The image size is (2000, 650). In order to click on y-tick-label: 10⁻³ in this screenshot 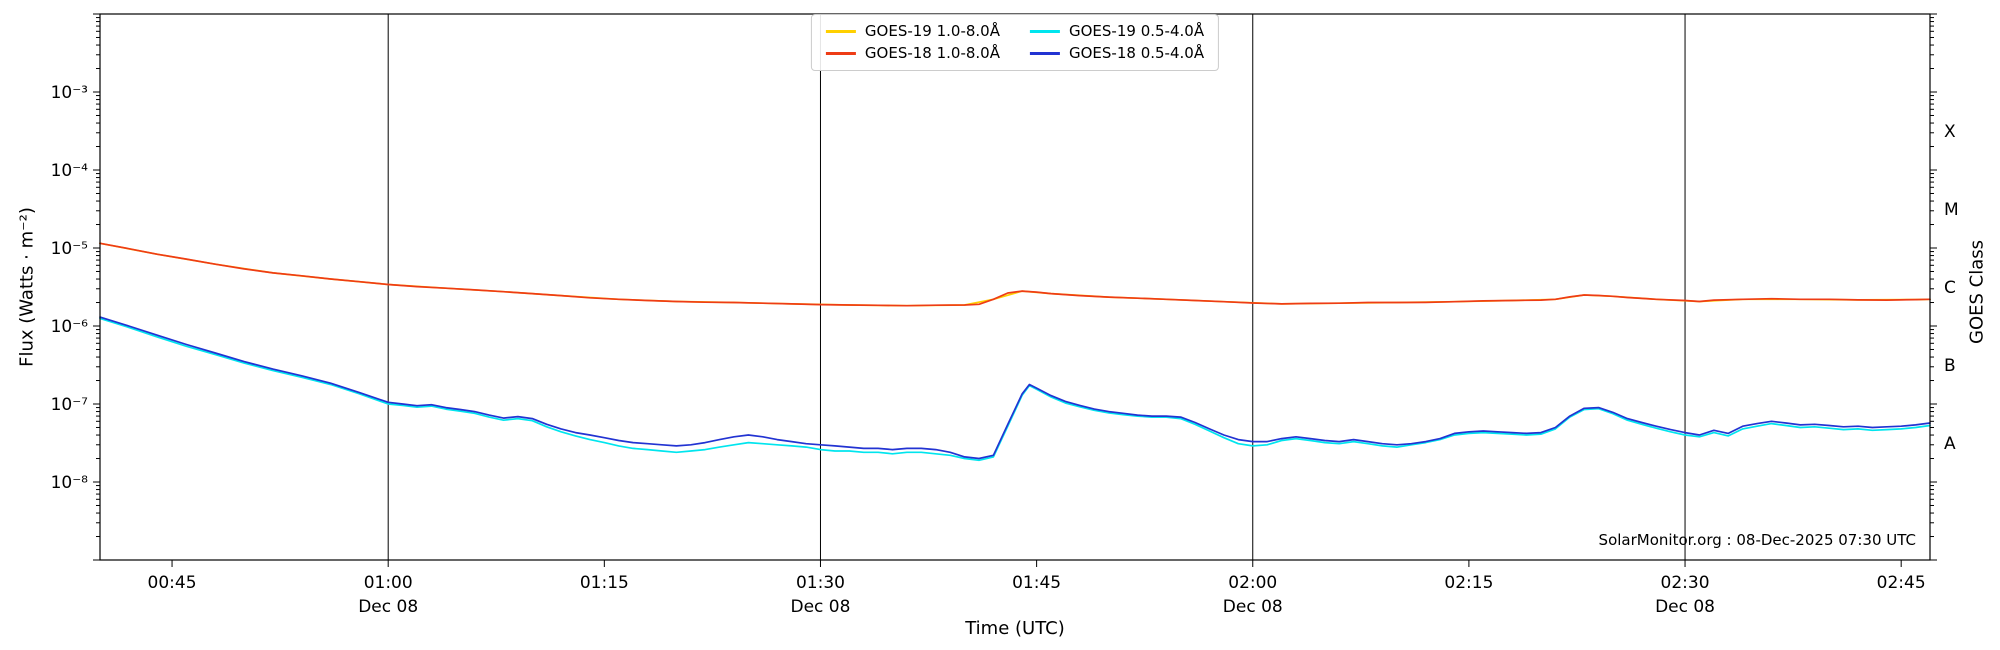, I will do `click(69, 93)`.